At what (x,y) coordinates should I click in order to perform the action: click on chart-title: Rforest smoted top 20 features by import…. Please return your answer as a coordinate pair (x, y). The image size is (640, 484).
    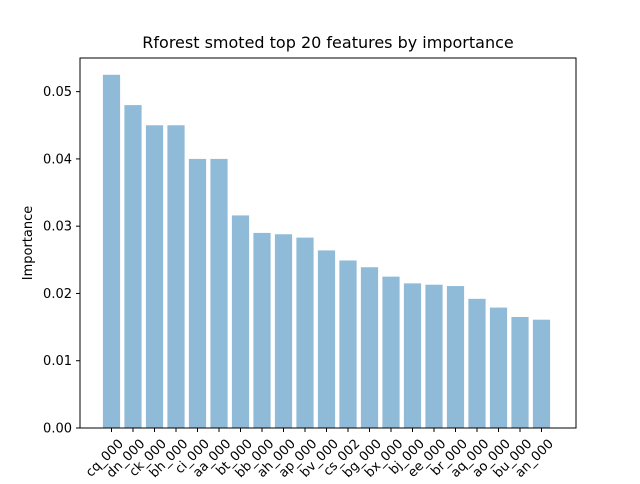
    Looking at the image, I should click on (327, 42).